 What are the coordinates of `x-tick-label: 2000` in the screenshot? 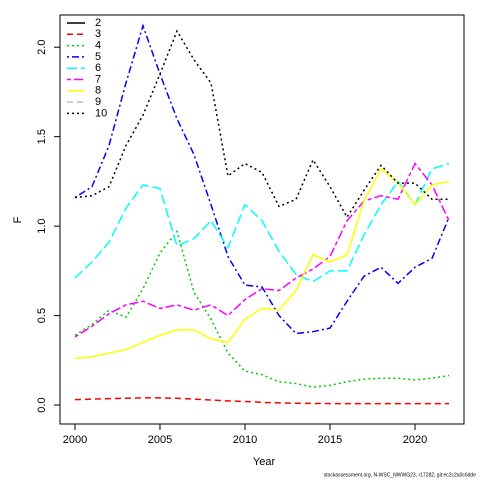 It's located at (75, 440).